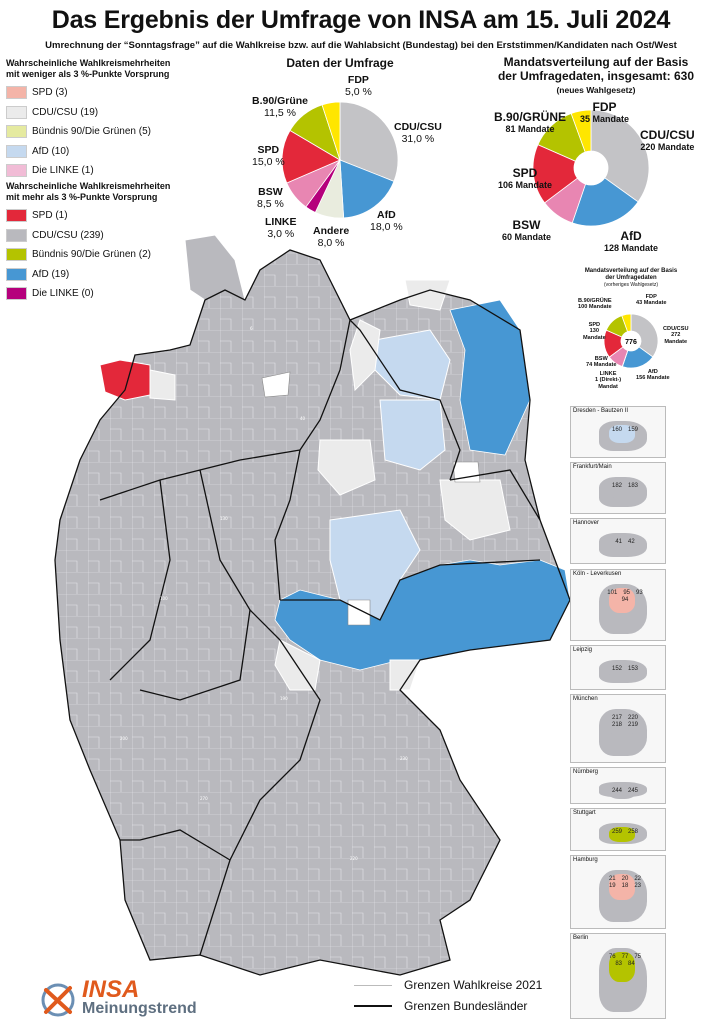 This screenshot has height=1024, width=722. Describe the element at coordinates (612, 957) in the screenshot. I see `inset-district-number: 76` at that location.